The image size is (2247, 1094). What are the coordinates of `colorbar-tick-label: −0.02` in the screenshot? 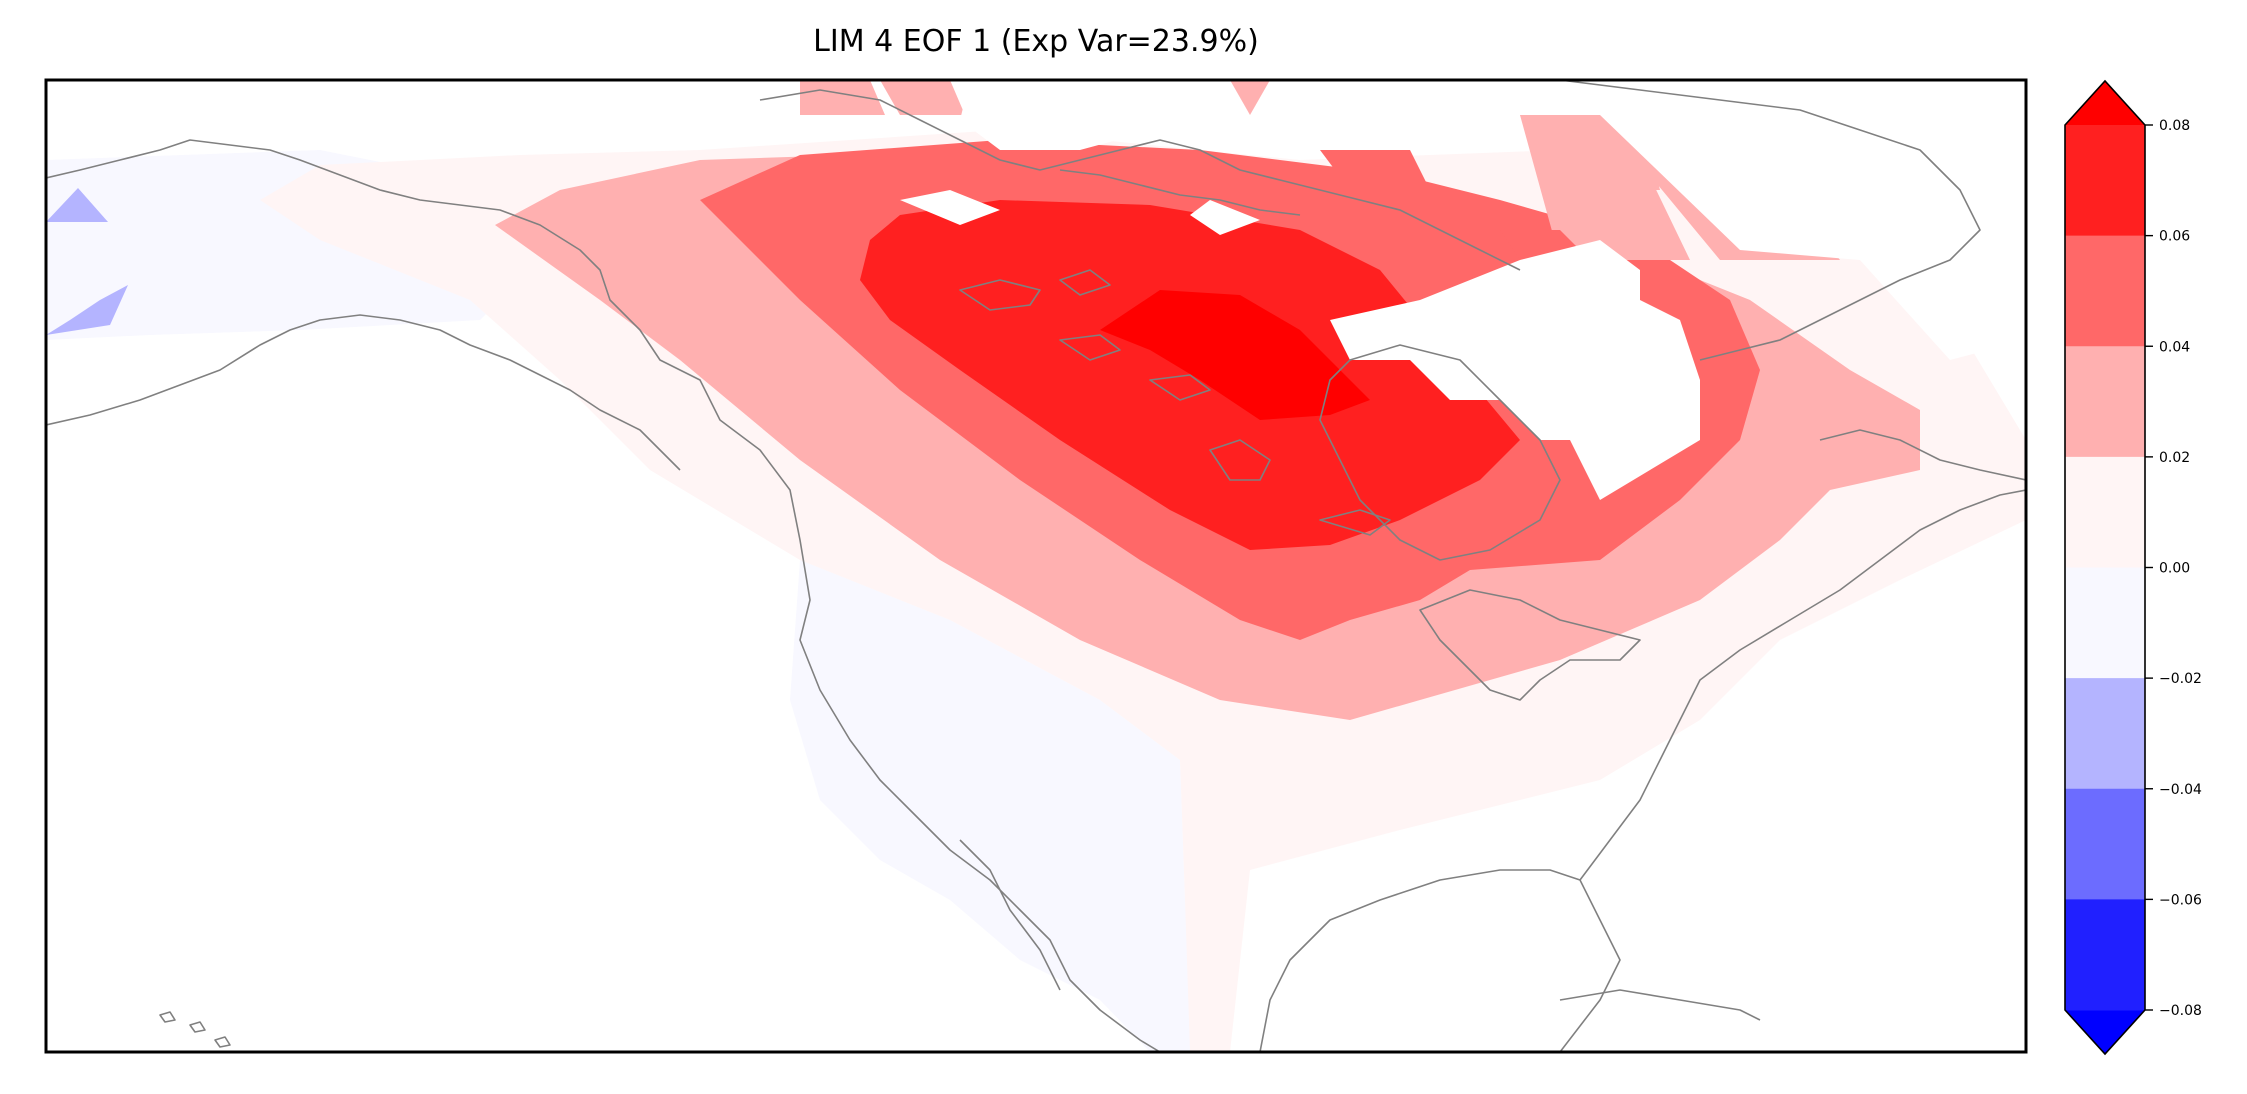 It's located at (2180, 679).